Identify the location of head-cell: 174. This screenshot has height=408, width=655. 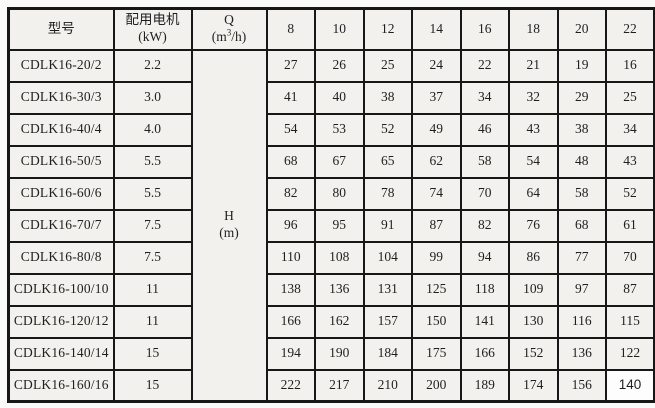
(533, 385).